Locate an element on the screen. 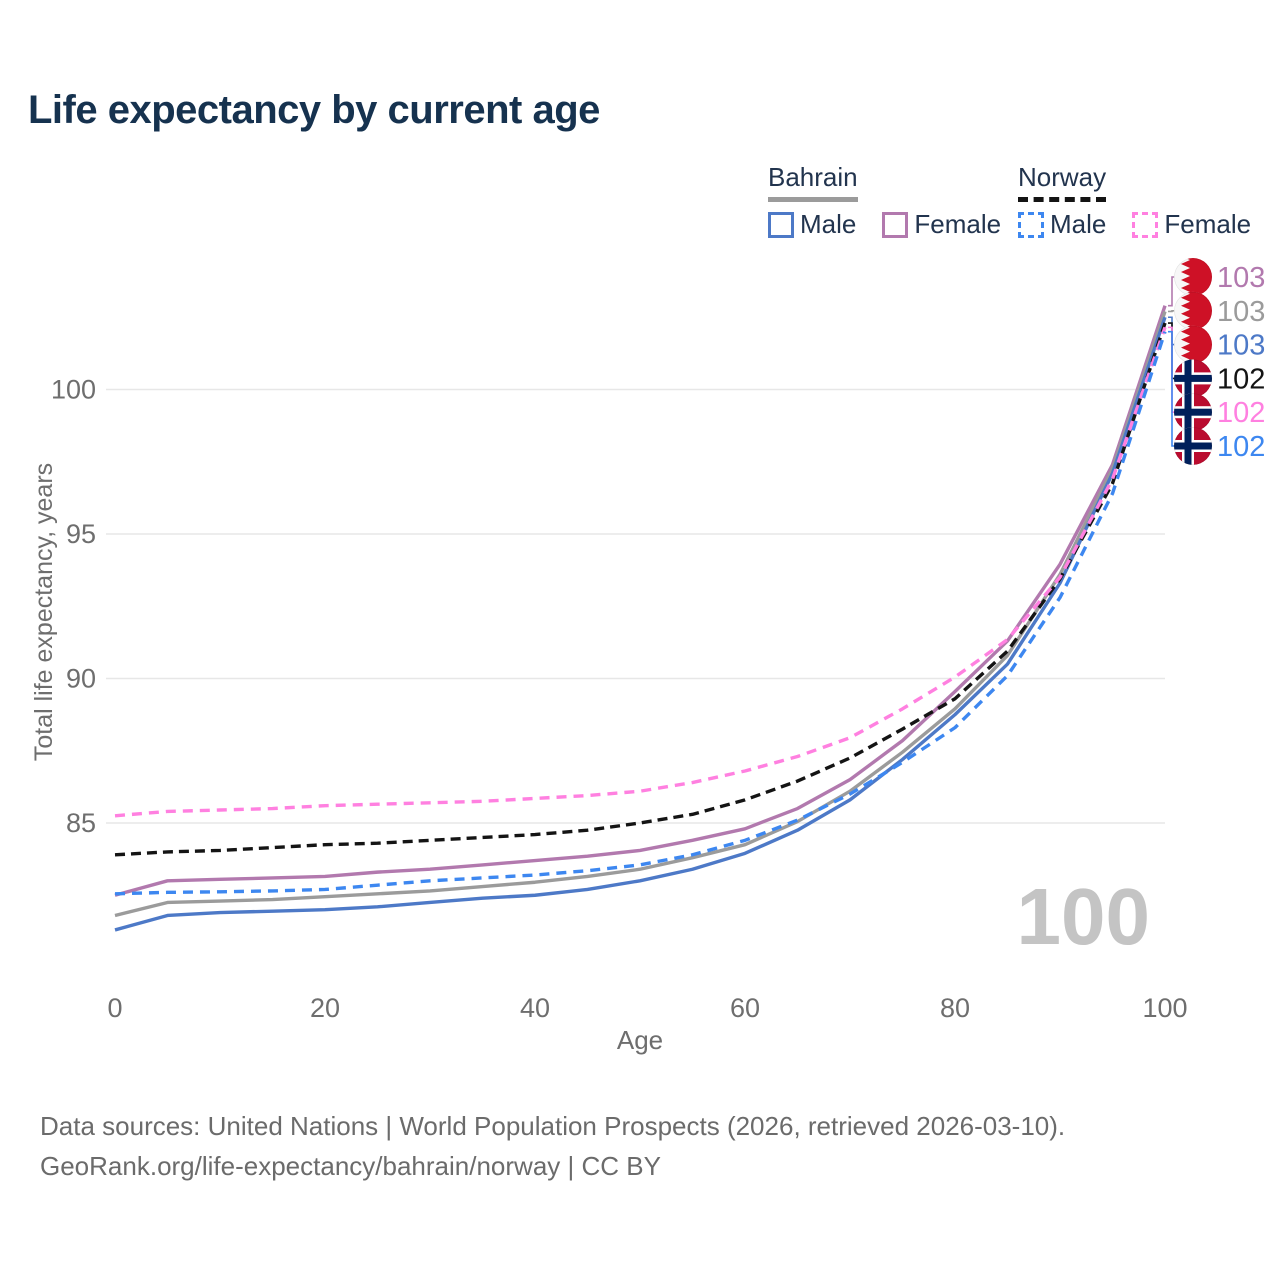 Image resolution: width=1280 pixels, height=1280 pixels. page-title: Life expectancy by current age is located at coordinates (314, 110).